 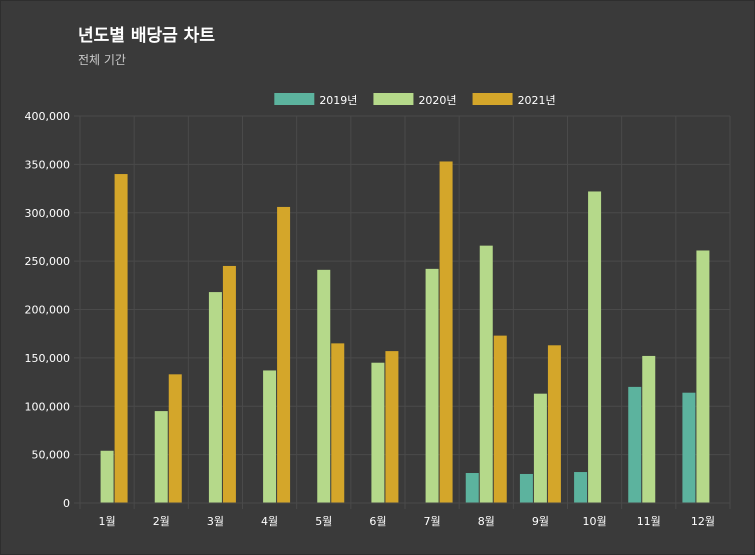 What do you see at coordinates (540, 448) in the screenshot?
I see `bar-2020년-9월` at bounding box center [540, 448].